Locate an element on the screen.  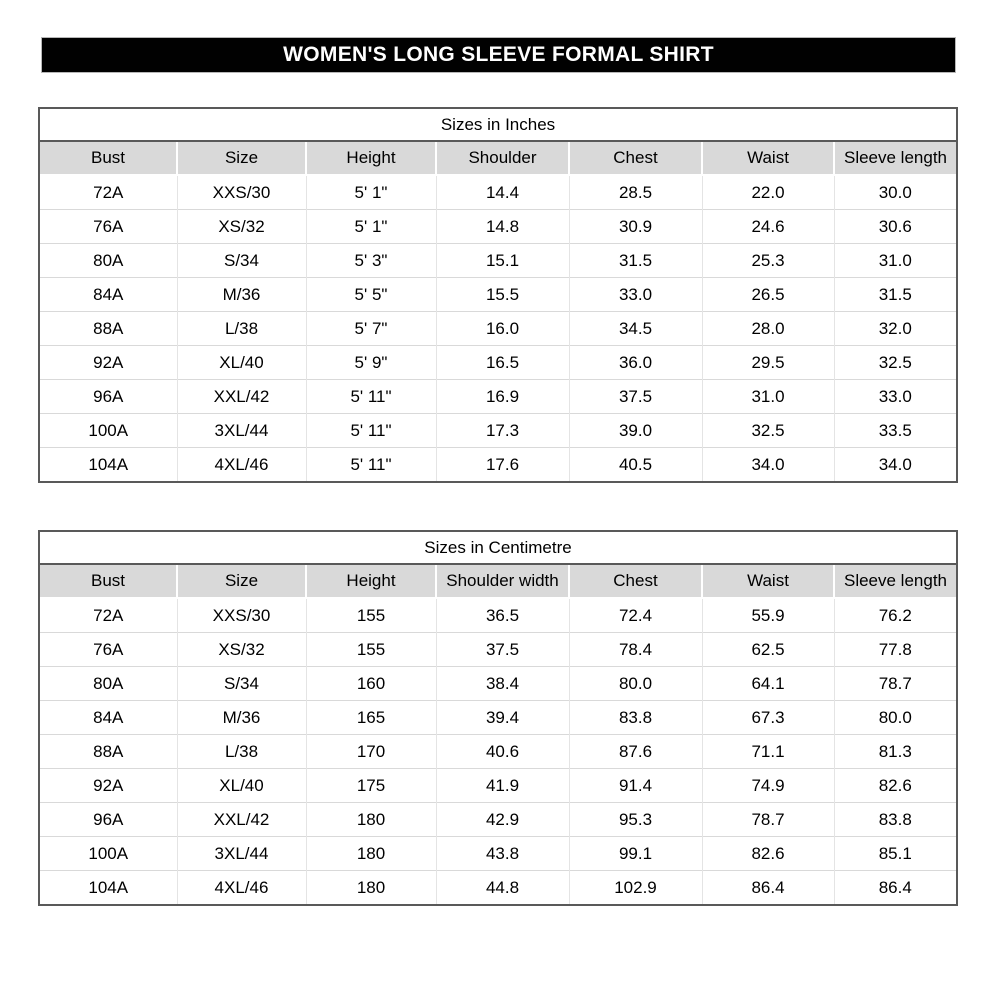
table-row: 100A 3XL/44 180 43.8 99.1 82.6 85.1 is located at coordinates (498, 853).